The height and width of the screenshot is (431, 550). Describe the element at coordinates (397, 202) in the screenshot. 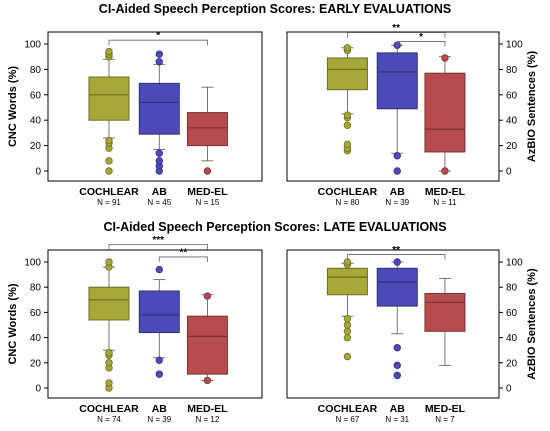

I see `x-n-label: N = 39` at that location.